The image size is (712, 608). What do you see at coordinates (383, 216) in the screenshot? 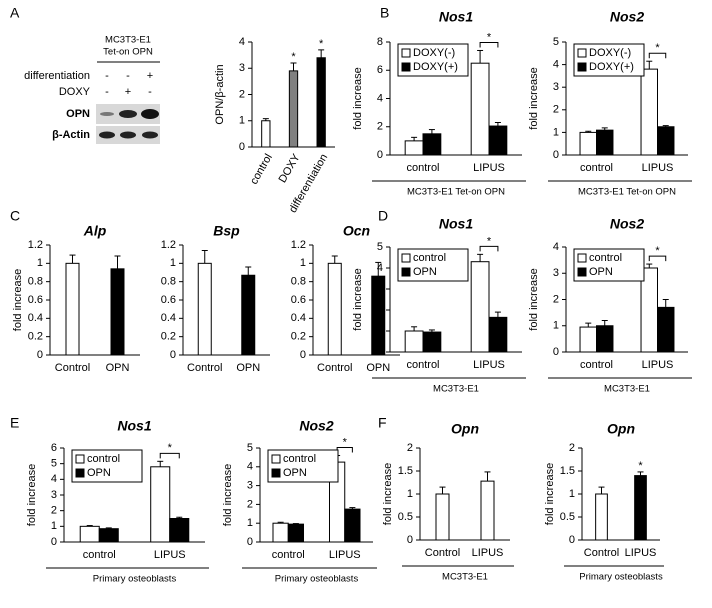
I see `panel-label: D` at bounding box center [383, 216].